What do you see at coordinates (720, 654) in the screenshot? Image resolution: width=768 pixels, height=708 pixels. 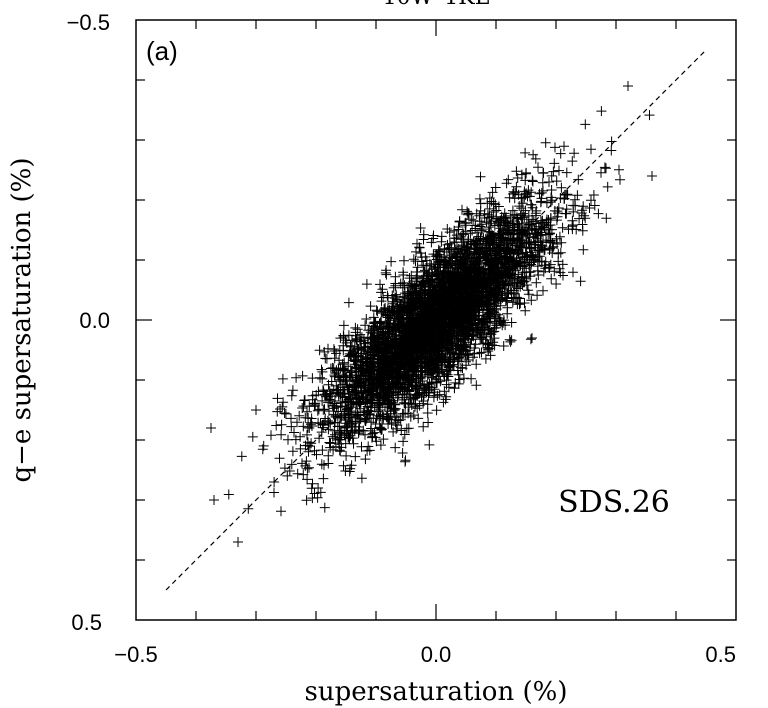 I see `x-tick-label-max: 0.5` at bounding box center [720, 654].